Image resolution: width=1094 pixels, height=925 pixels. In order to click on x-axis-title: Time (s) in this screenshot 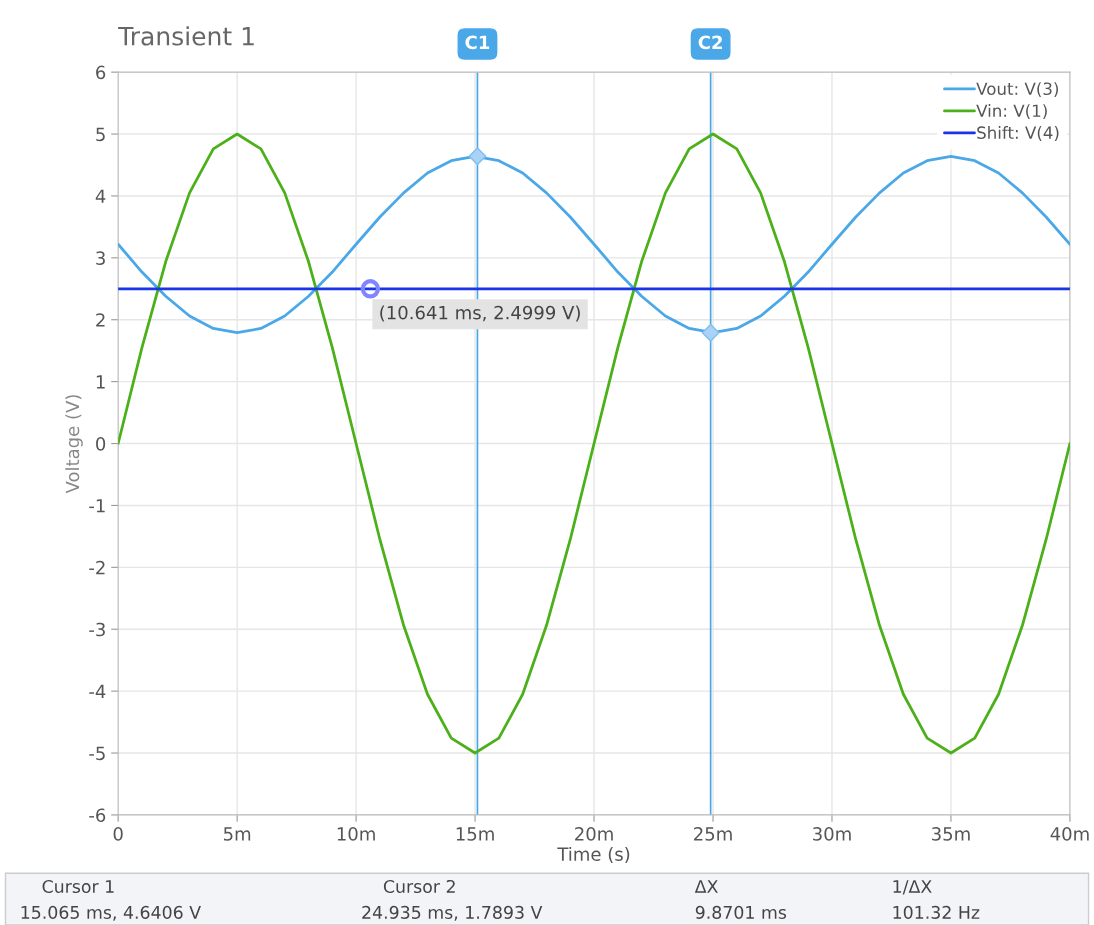, I will do `click(593, 855)`.